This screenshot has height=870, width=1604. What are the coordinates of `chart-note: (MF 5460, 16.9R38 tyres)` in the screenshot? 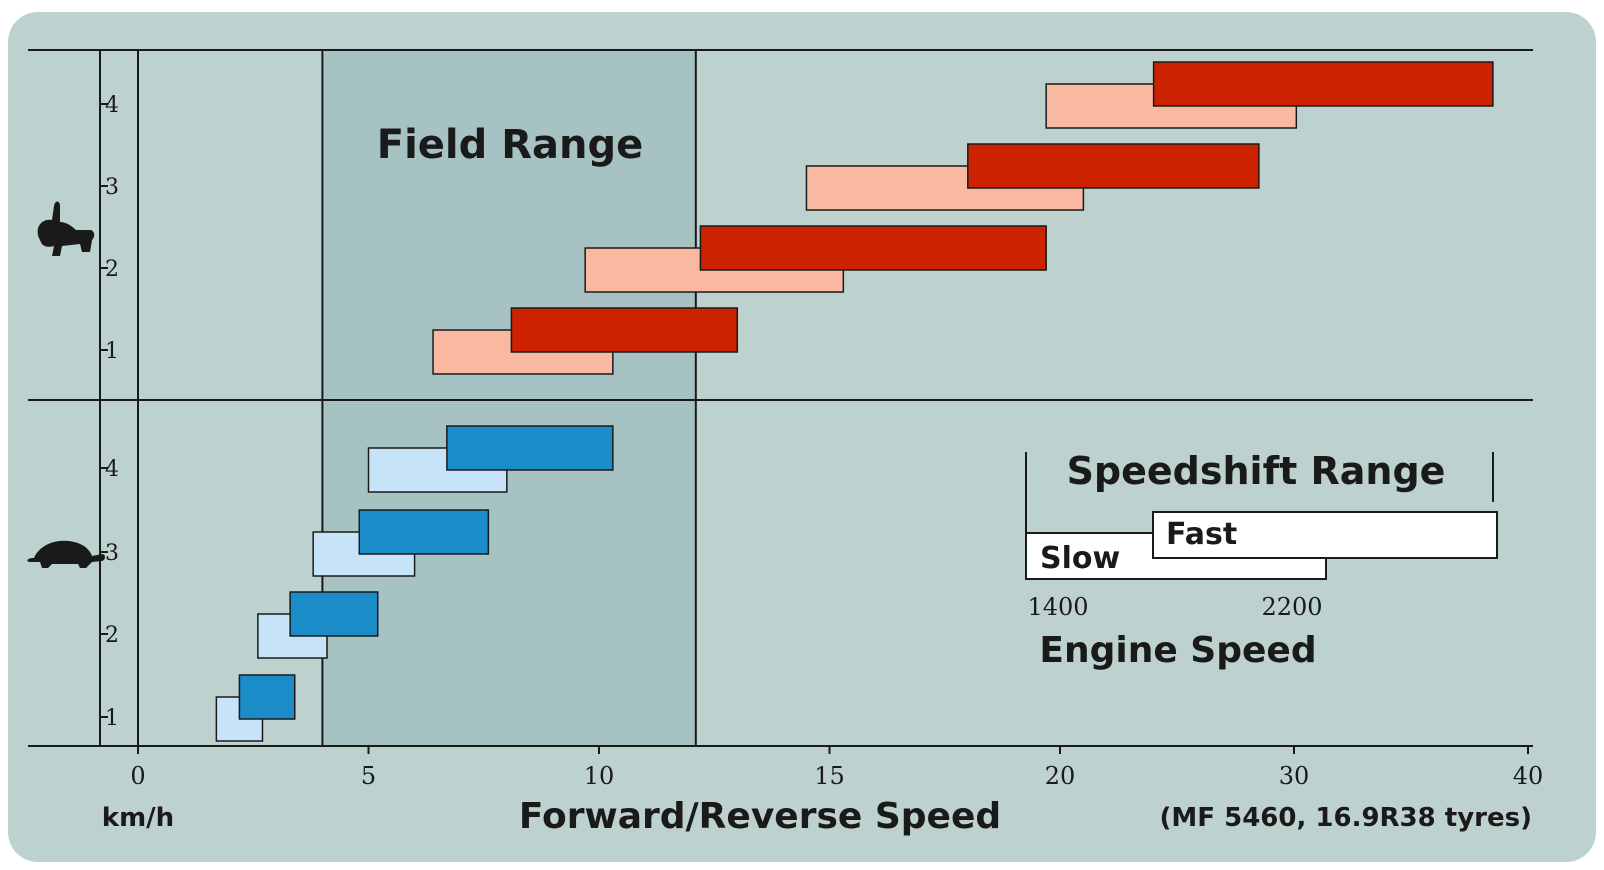 It's located at (1346, 818).